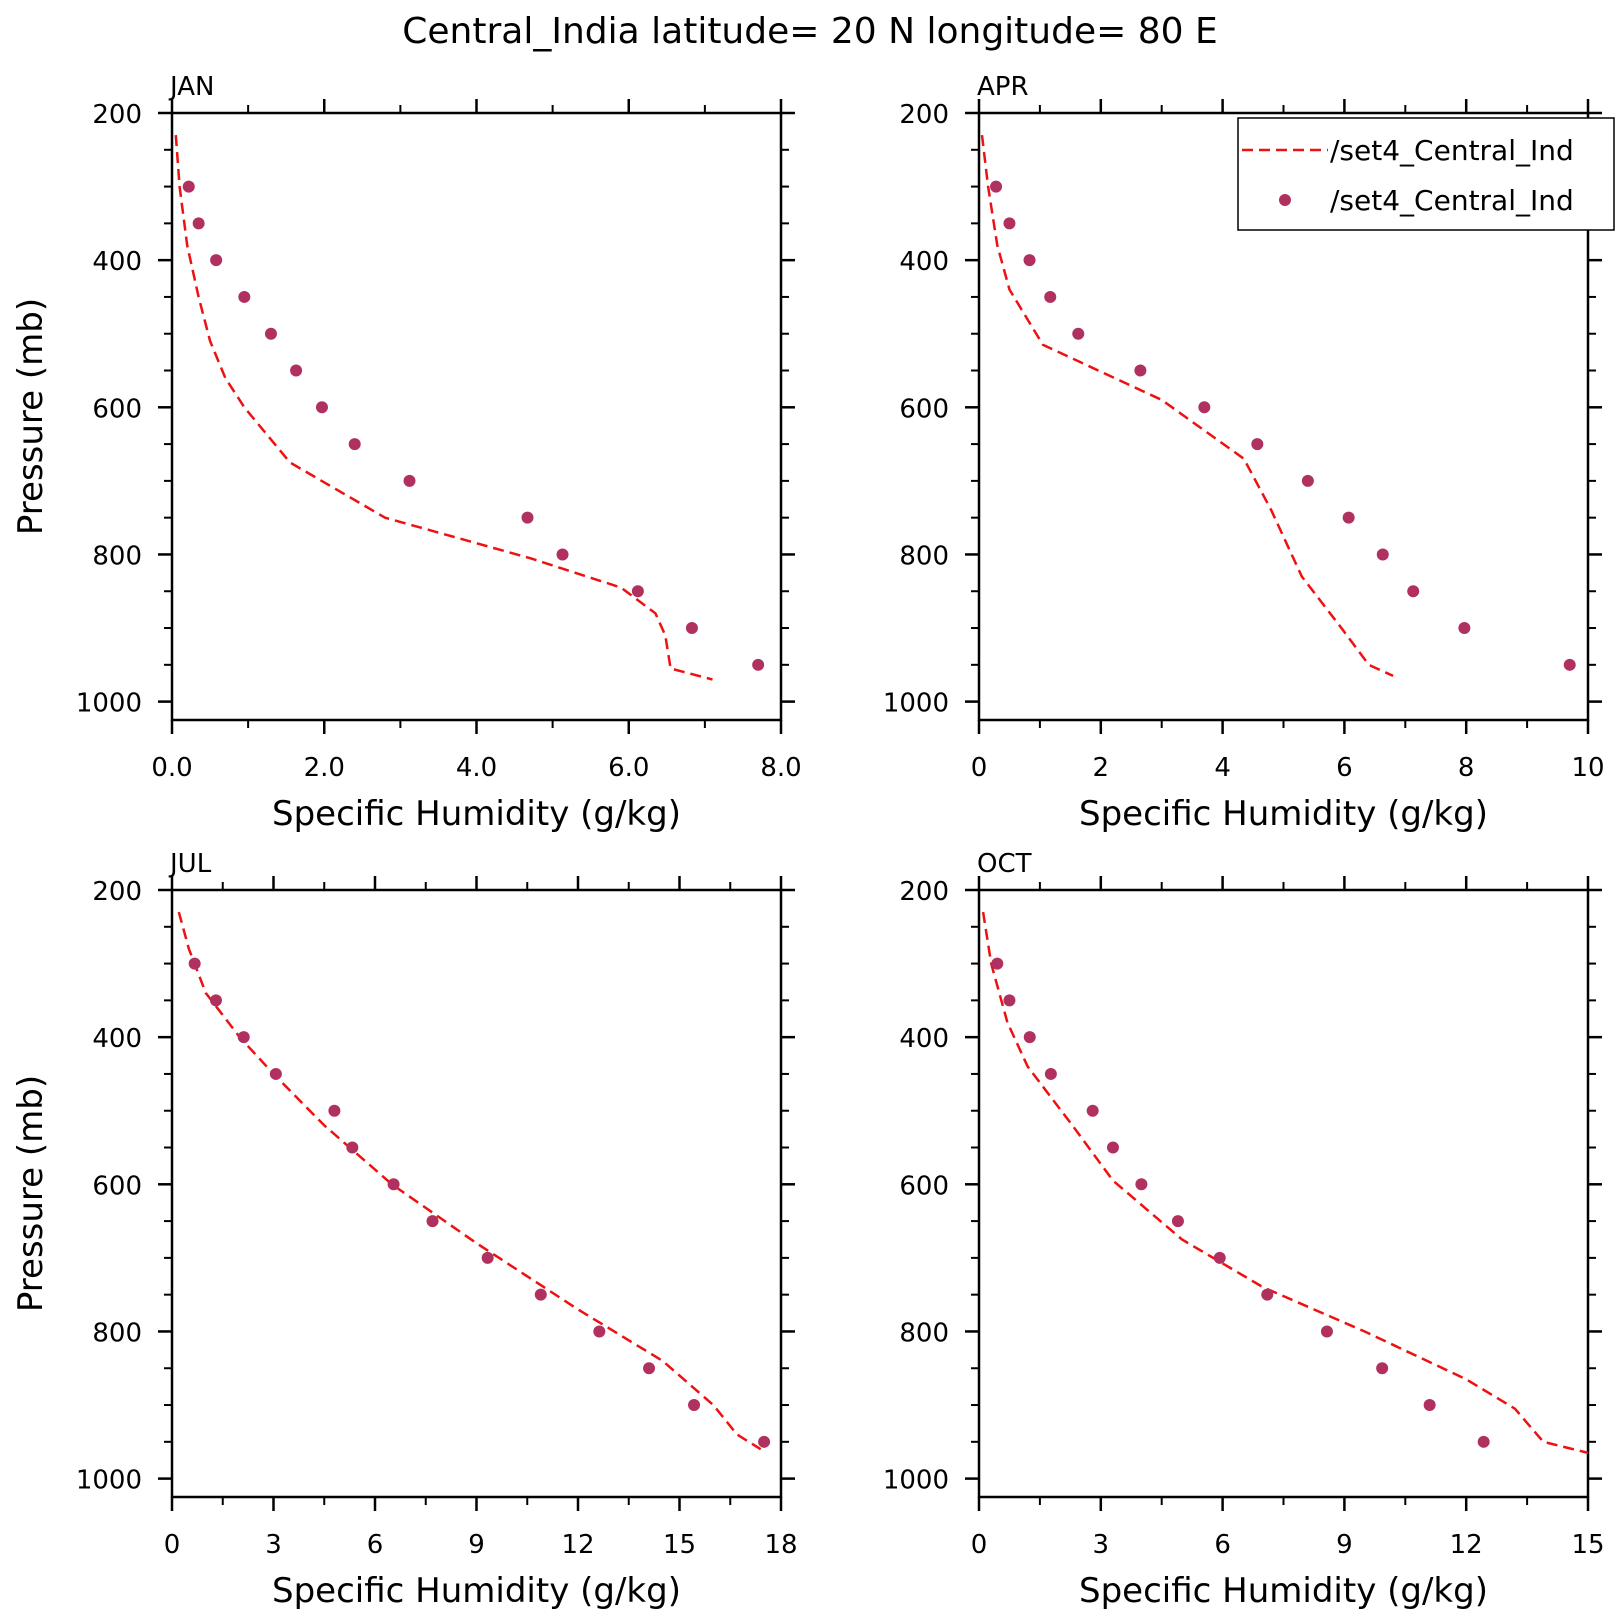 The width and height of the screenshot is (1620, 1620). Describe the element at coordinates (476, 768) in the screenshot. I see `x-tick-label: 4.0` at that location.